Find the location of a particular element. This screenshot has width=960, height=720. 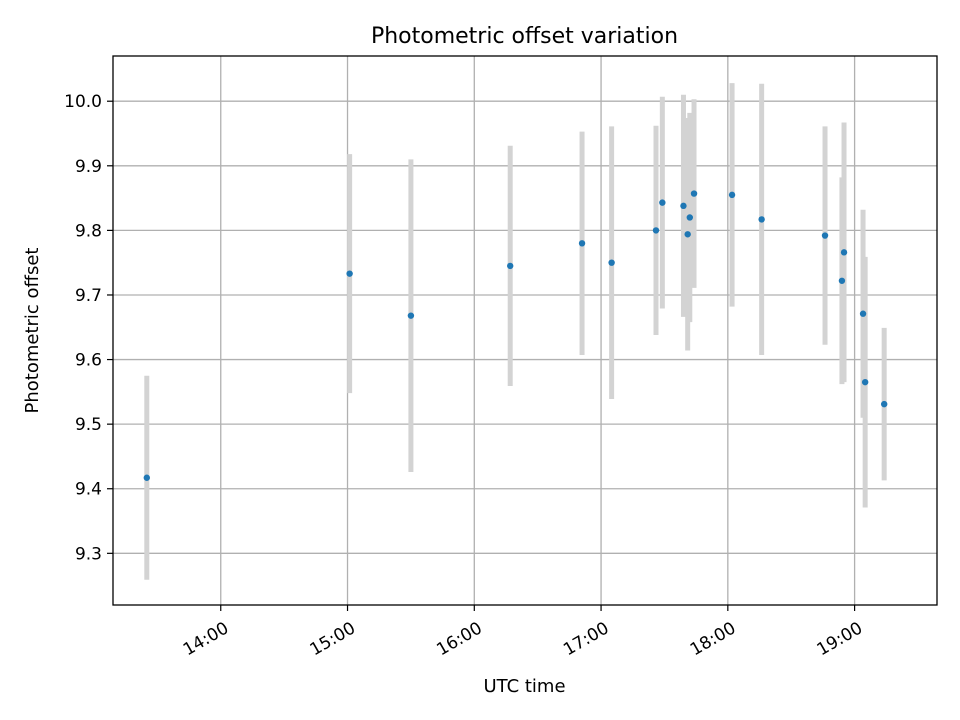

y-tick-label: 9.6 is located at coordinates (88, 361).